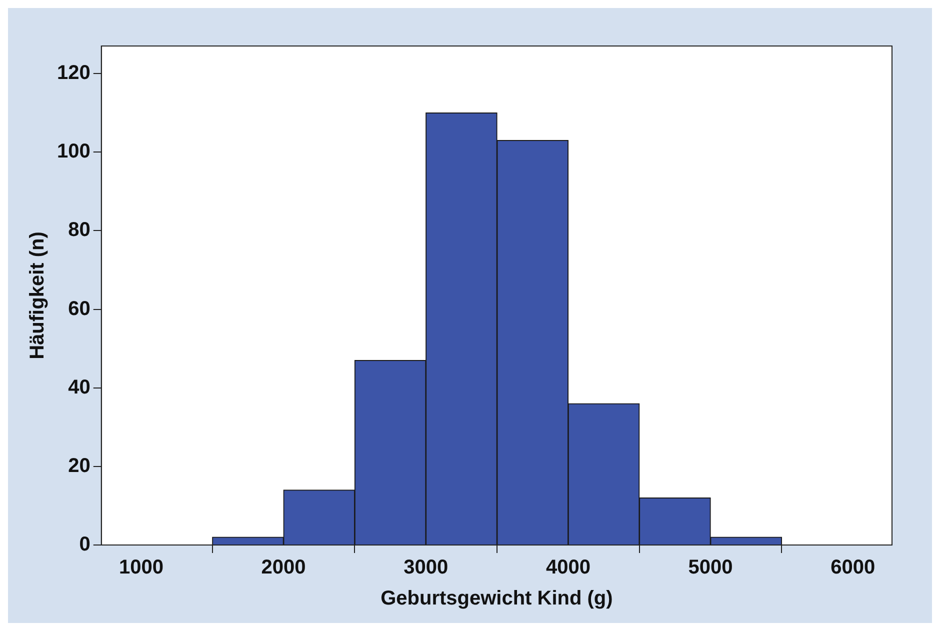  I want to click on y-axis-title: Häufigkeit (n), so click(37, 296).